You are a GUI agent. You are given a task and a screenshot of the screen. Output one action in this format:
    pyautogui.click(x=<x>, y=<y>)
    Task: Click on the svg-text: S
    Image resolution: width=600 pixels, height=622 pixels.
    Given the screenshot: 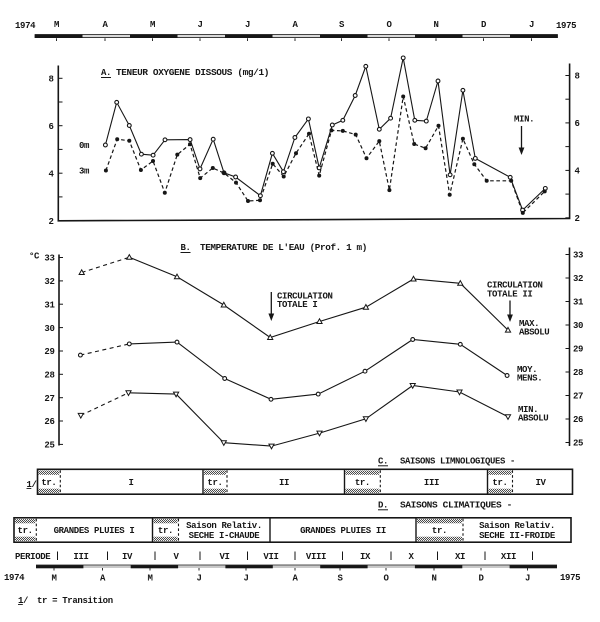 What is the action you would take?
    pyautogui.click(x=340, y=579)
    